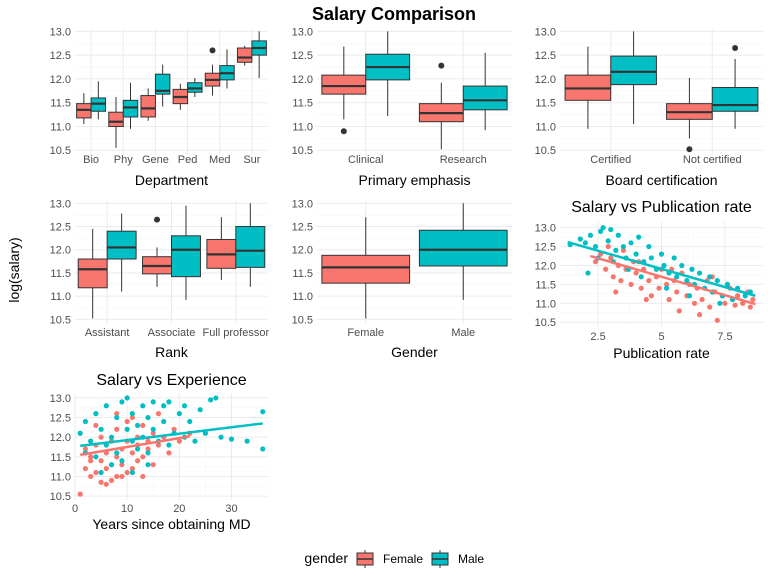 The image size is (768, 576). Describe the element at coordinates (597, 337) in the screenshot. I see `x-tick-label: 2.5` at that location.